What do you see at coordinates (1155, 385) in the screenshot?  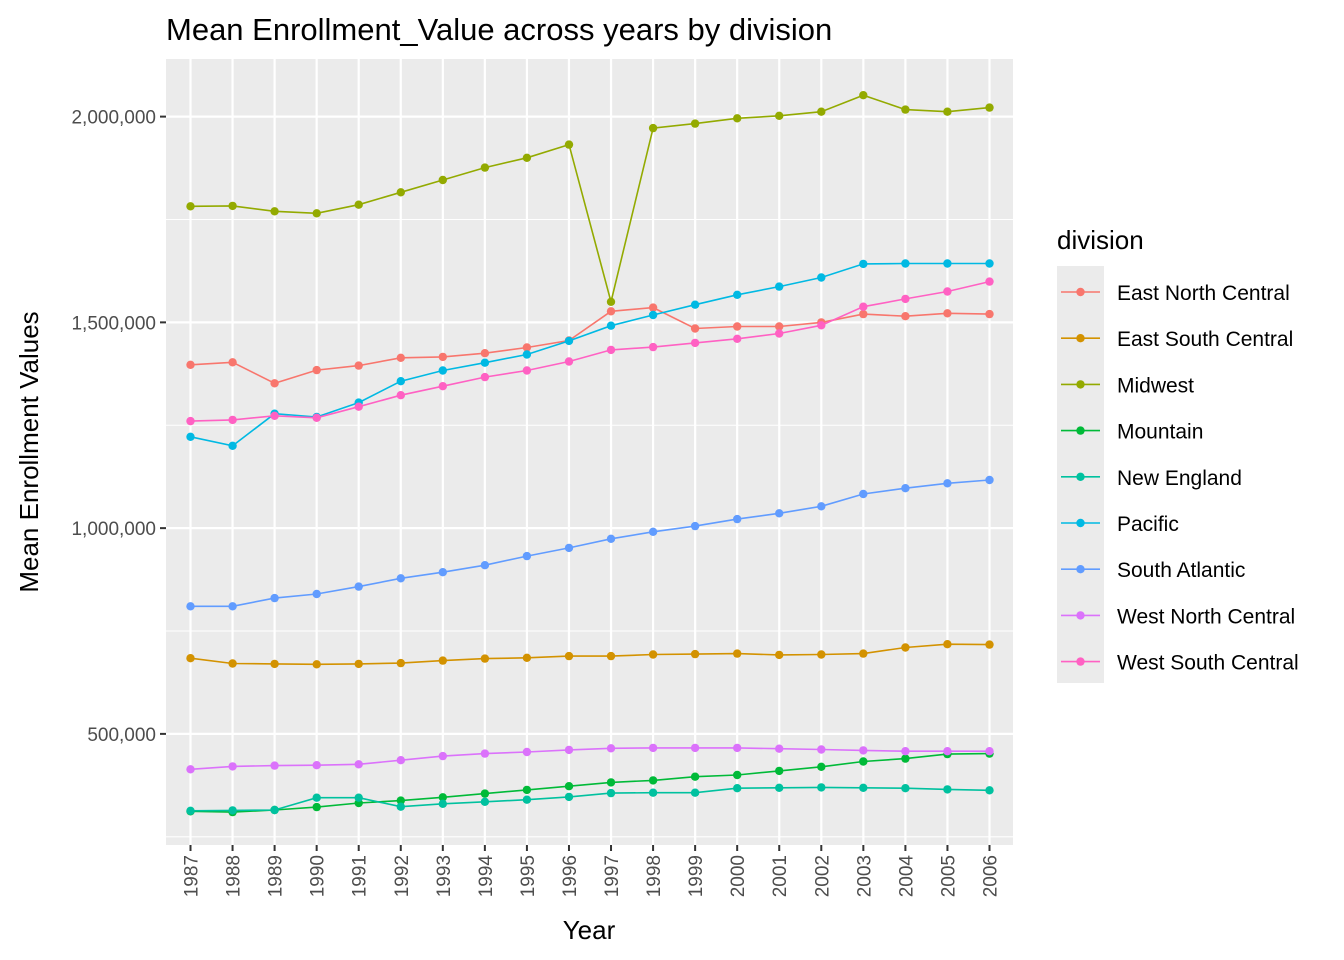 I see `legend-label: Midwest` at bounding box center [1155, 385].